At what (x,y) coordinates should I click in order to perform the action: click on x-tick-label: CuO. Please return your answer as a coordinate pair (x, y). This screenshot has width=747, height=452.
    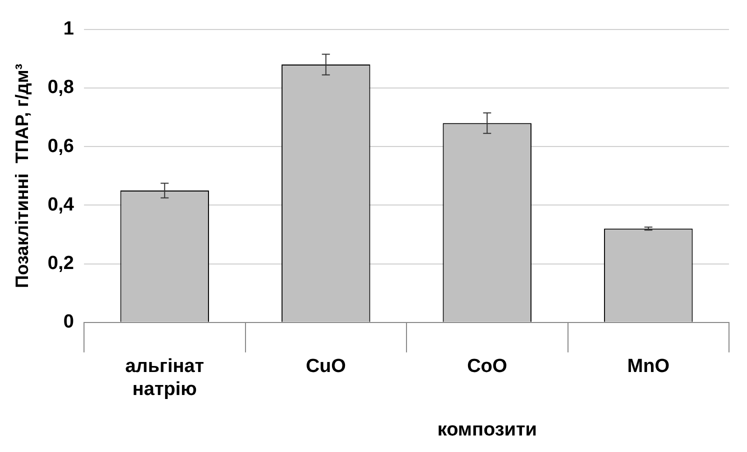
    Looking at the image, I should click on (326, 367).